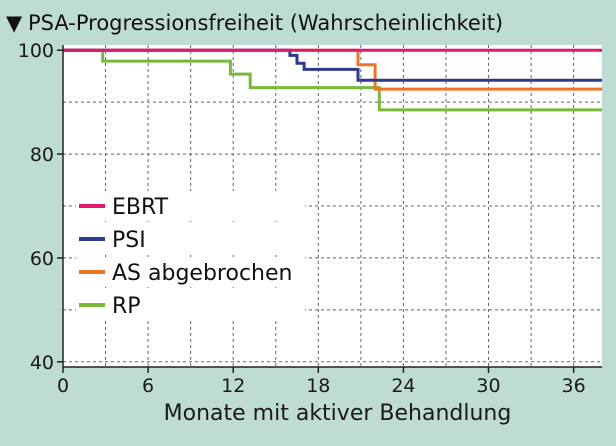 This screenshot has width=616, height=446. What do you see at coordinates (14, 23) in the screenshot?
I see `title-marker: ▼` at bounding box center [14, 23].